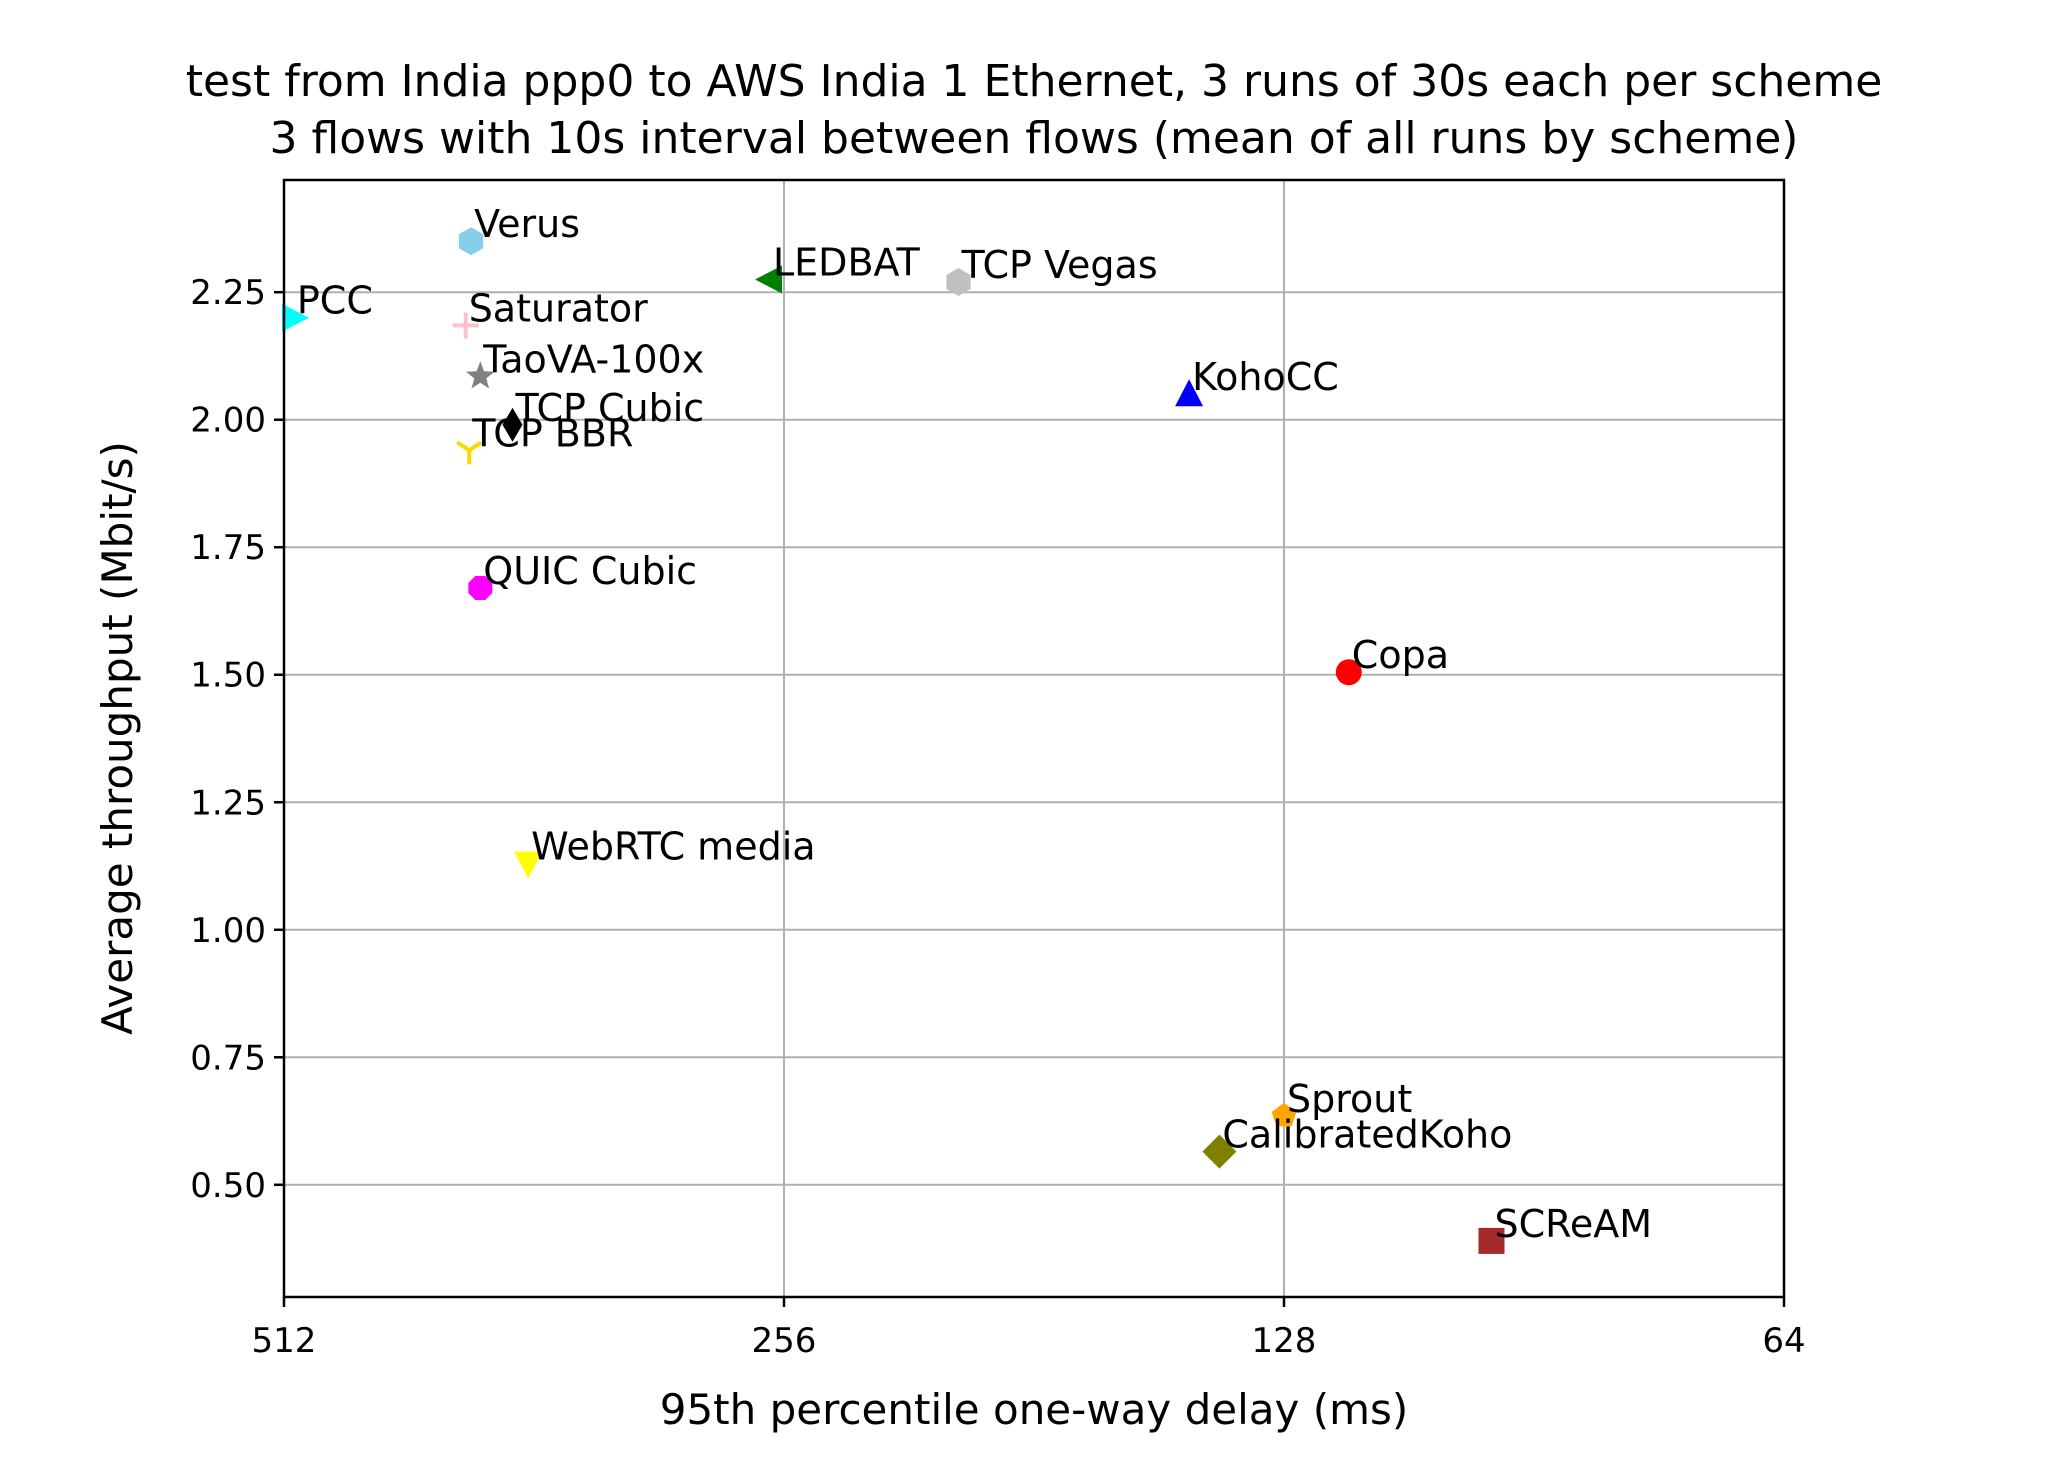 This screenshot has height=1483, width=2052. What do you see at coordinates (527, 224) in the screenshot?
I see `point-label-verus: Verus` at bounding box center [527, 224].